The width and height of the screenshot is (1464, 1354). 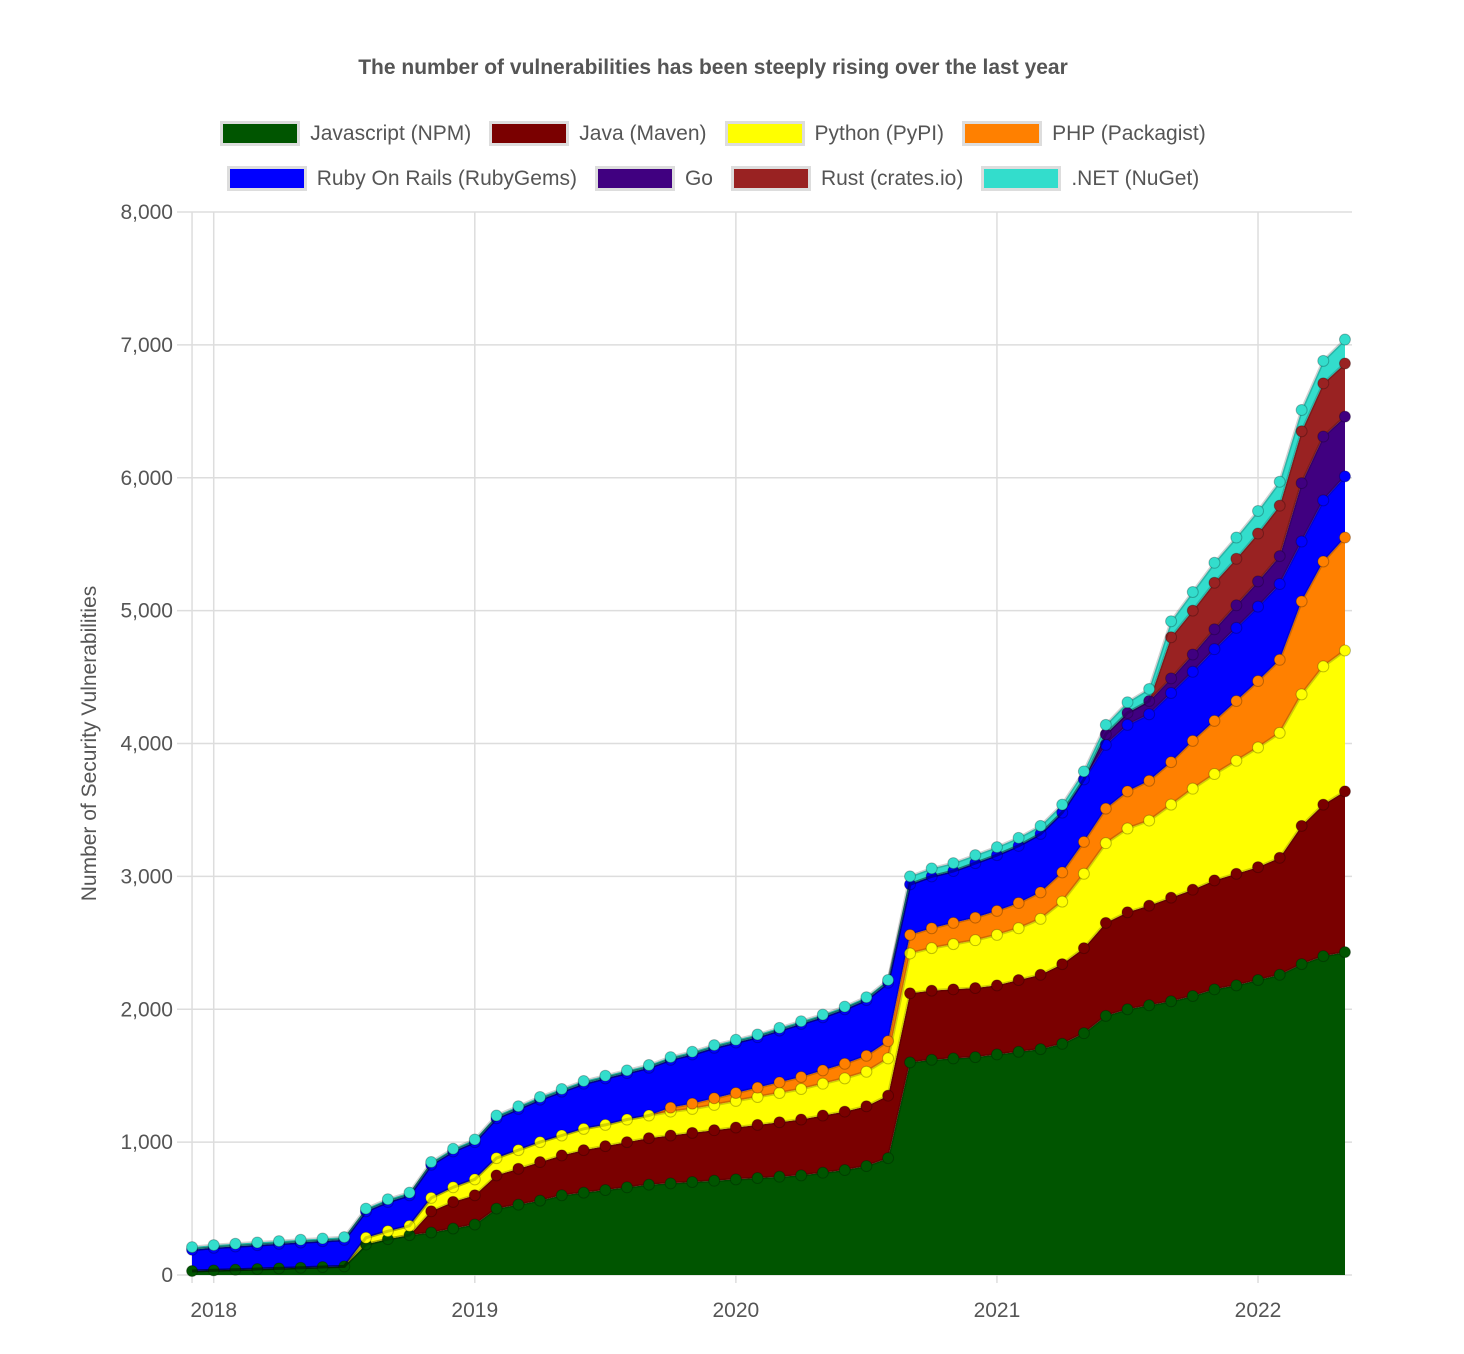 What do you see at coordinates (736, 1310) in the screenshot?
I see `x-tick-label: 2020` at bounding box center [736, 1310].